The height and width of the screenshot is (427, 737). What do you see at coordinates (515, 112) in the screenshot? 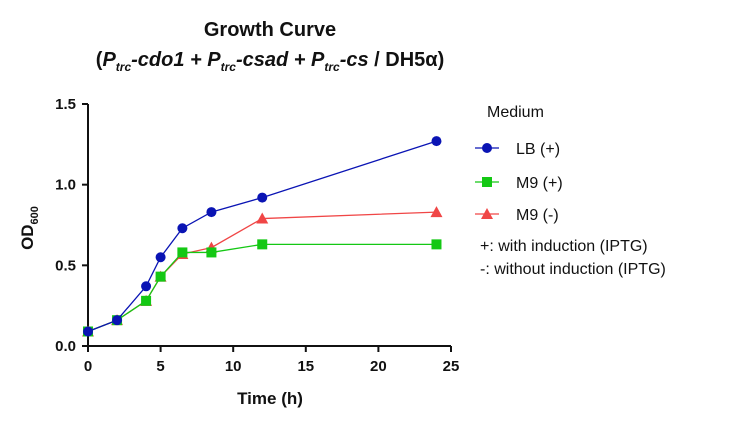
I see `legend-title: Medium` at bounding box center [515, 112].